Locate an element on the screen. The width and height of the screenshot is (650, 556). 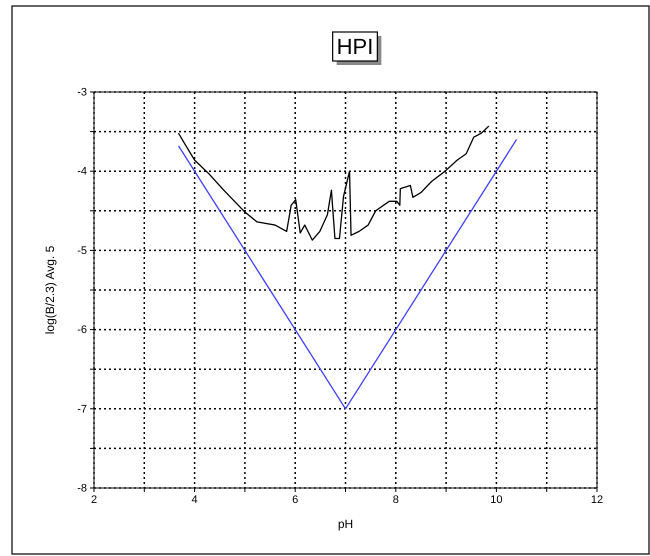
chart-title: HPI is located at coordinates (355, 46).